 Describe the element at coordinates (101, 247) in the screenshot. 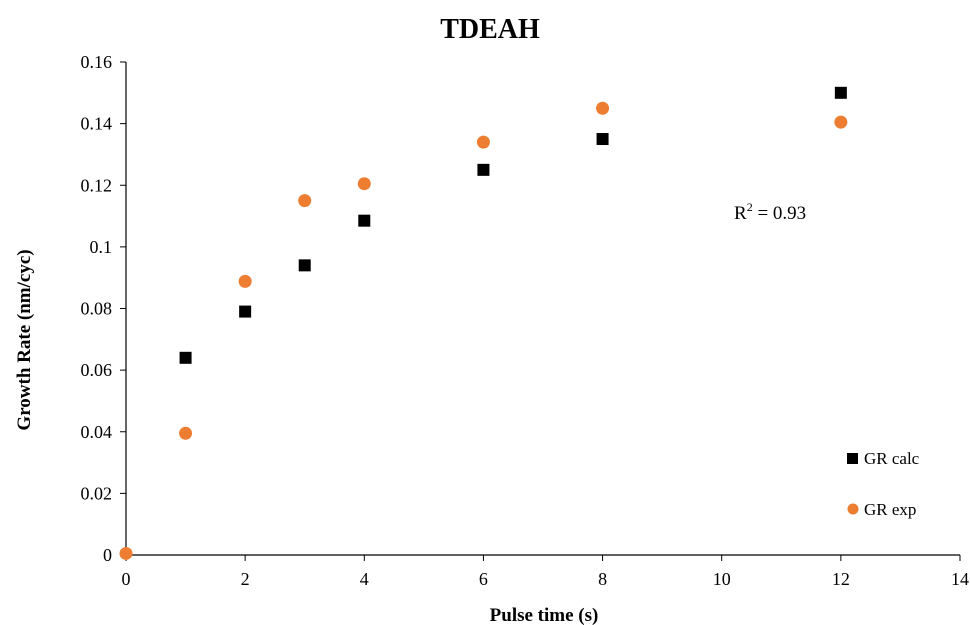

I see `y-tick-label: 0.1` at that location.